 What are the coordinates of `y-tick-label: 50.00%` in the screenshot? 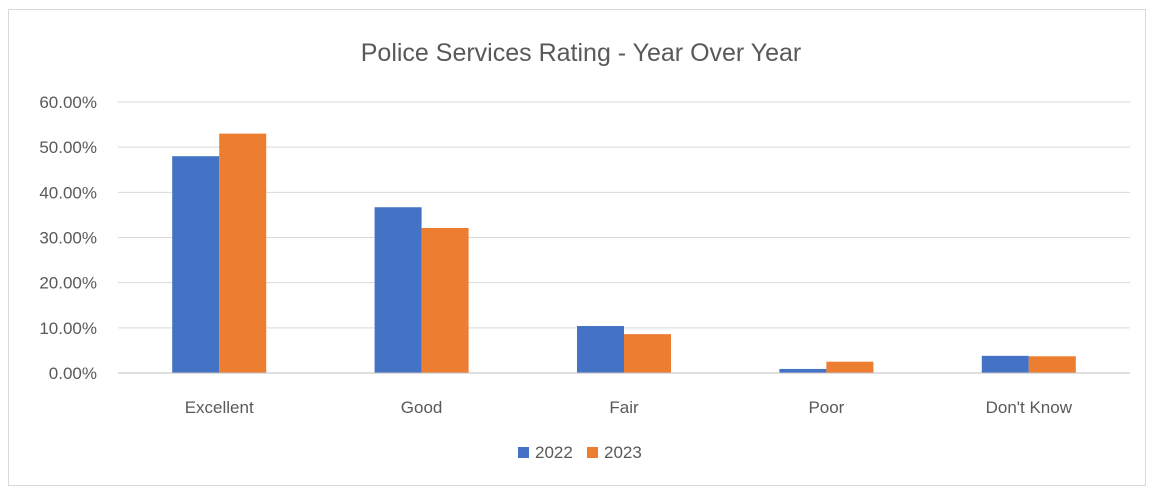 It's located at (68, 147).